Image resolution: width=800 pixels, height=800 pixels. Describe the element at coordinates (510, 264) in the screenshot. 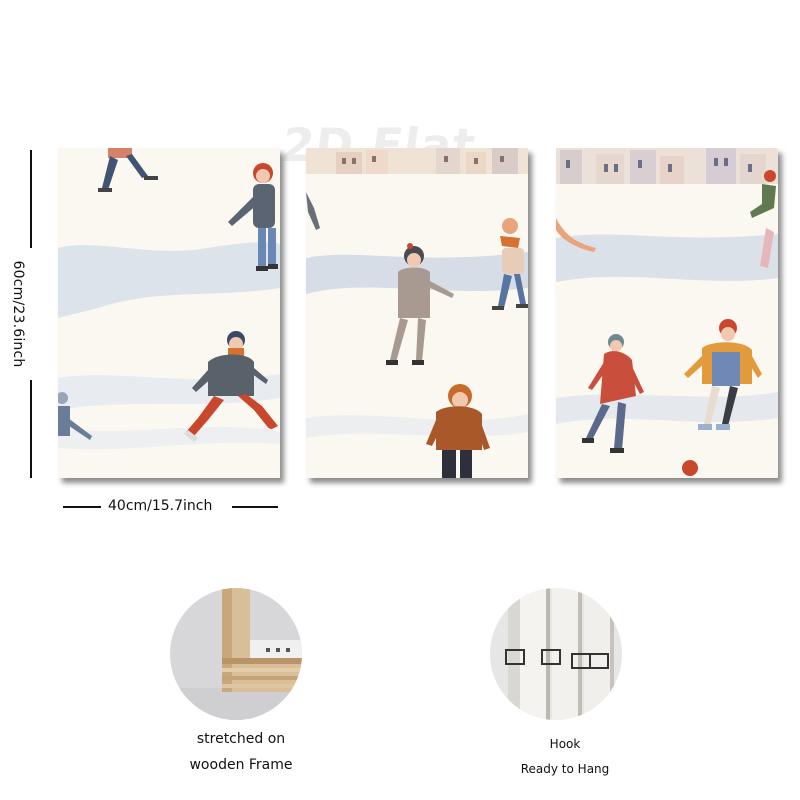

I see `skater-orange-scarf` at that location.